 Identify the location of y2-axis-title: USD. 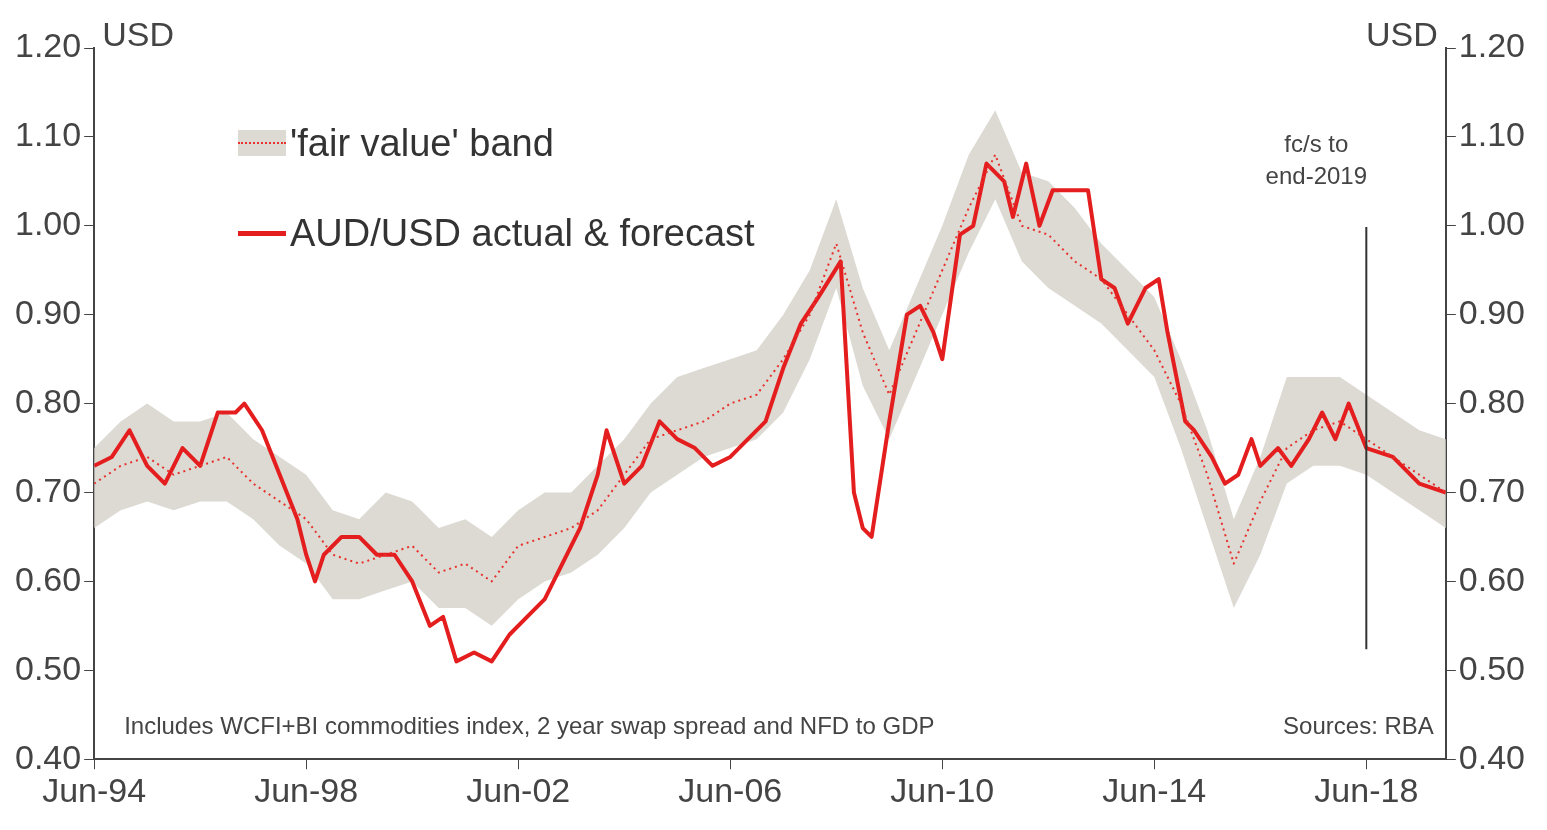
(1402, 34).